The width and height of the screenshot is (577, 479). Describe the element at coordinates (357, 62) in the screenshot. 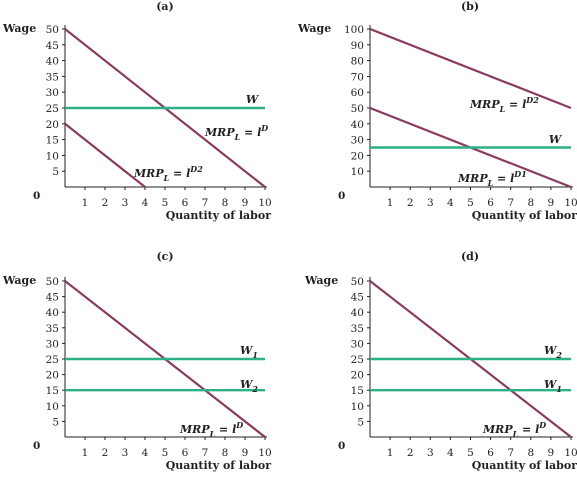

I see `y-tick-label: 80` at that location.